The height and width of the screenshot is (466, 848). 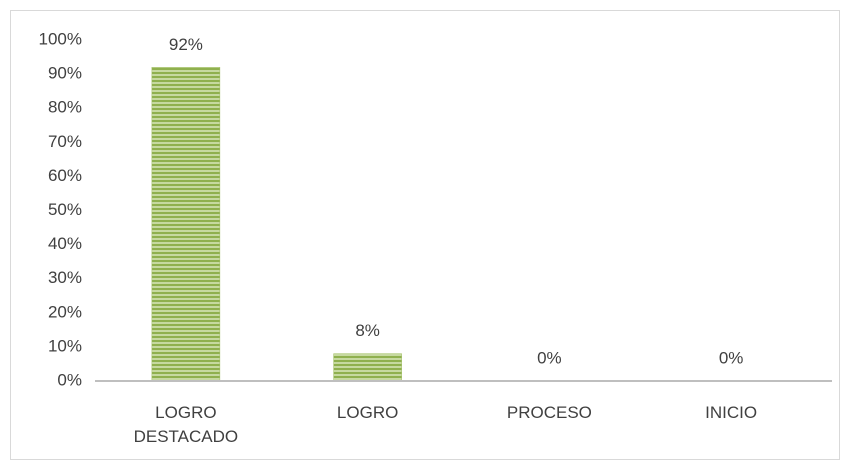 What do you see at coordinates (549, 412) in the screenshot?
I see `x-tick-label: PROCESO` at bounding box center [549, 412].